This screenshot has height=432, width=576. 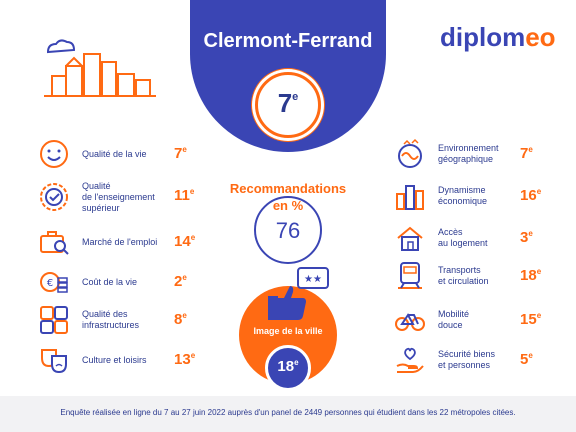 I want to click on brand-logo: diplomeo, so click(x=498, y=37).